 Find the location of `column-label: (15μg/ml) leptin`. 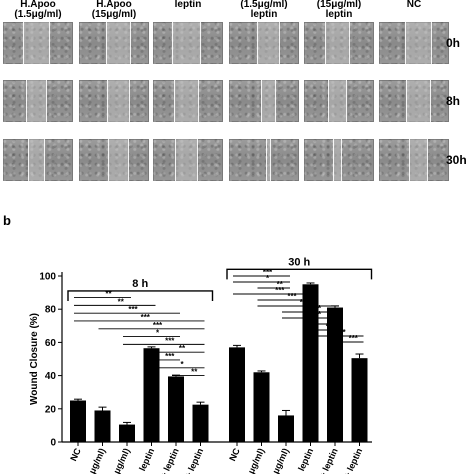

column-label: (15μg/ml) leptin is located at coordinates (339, 10).